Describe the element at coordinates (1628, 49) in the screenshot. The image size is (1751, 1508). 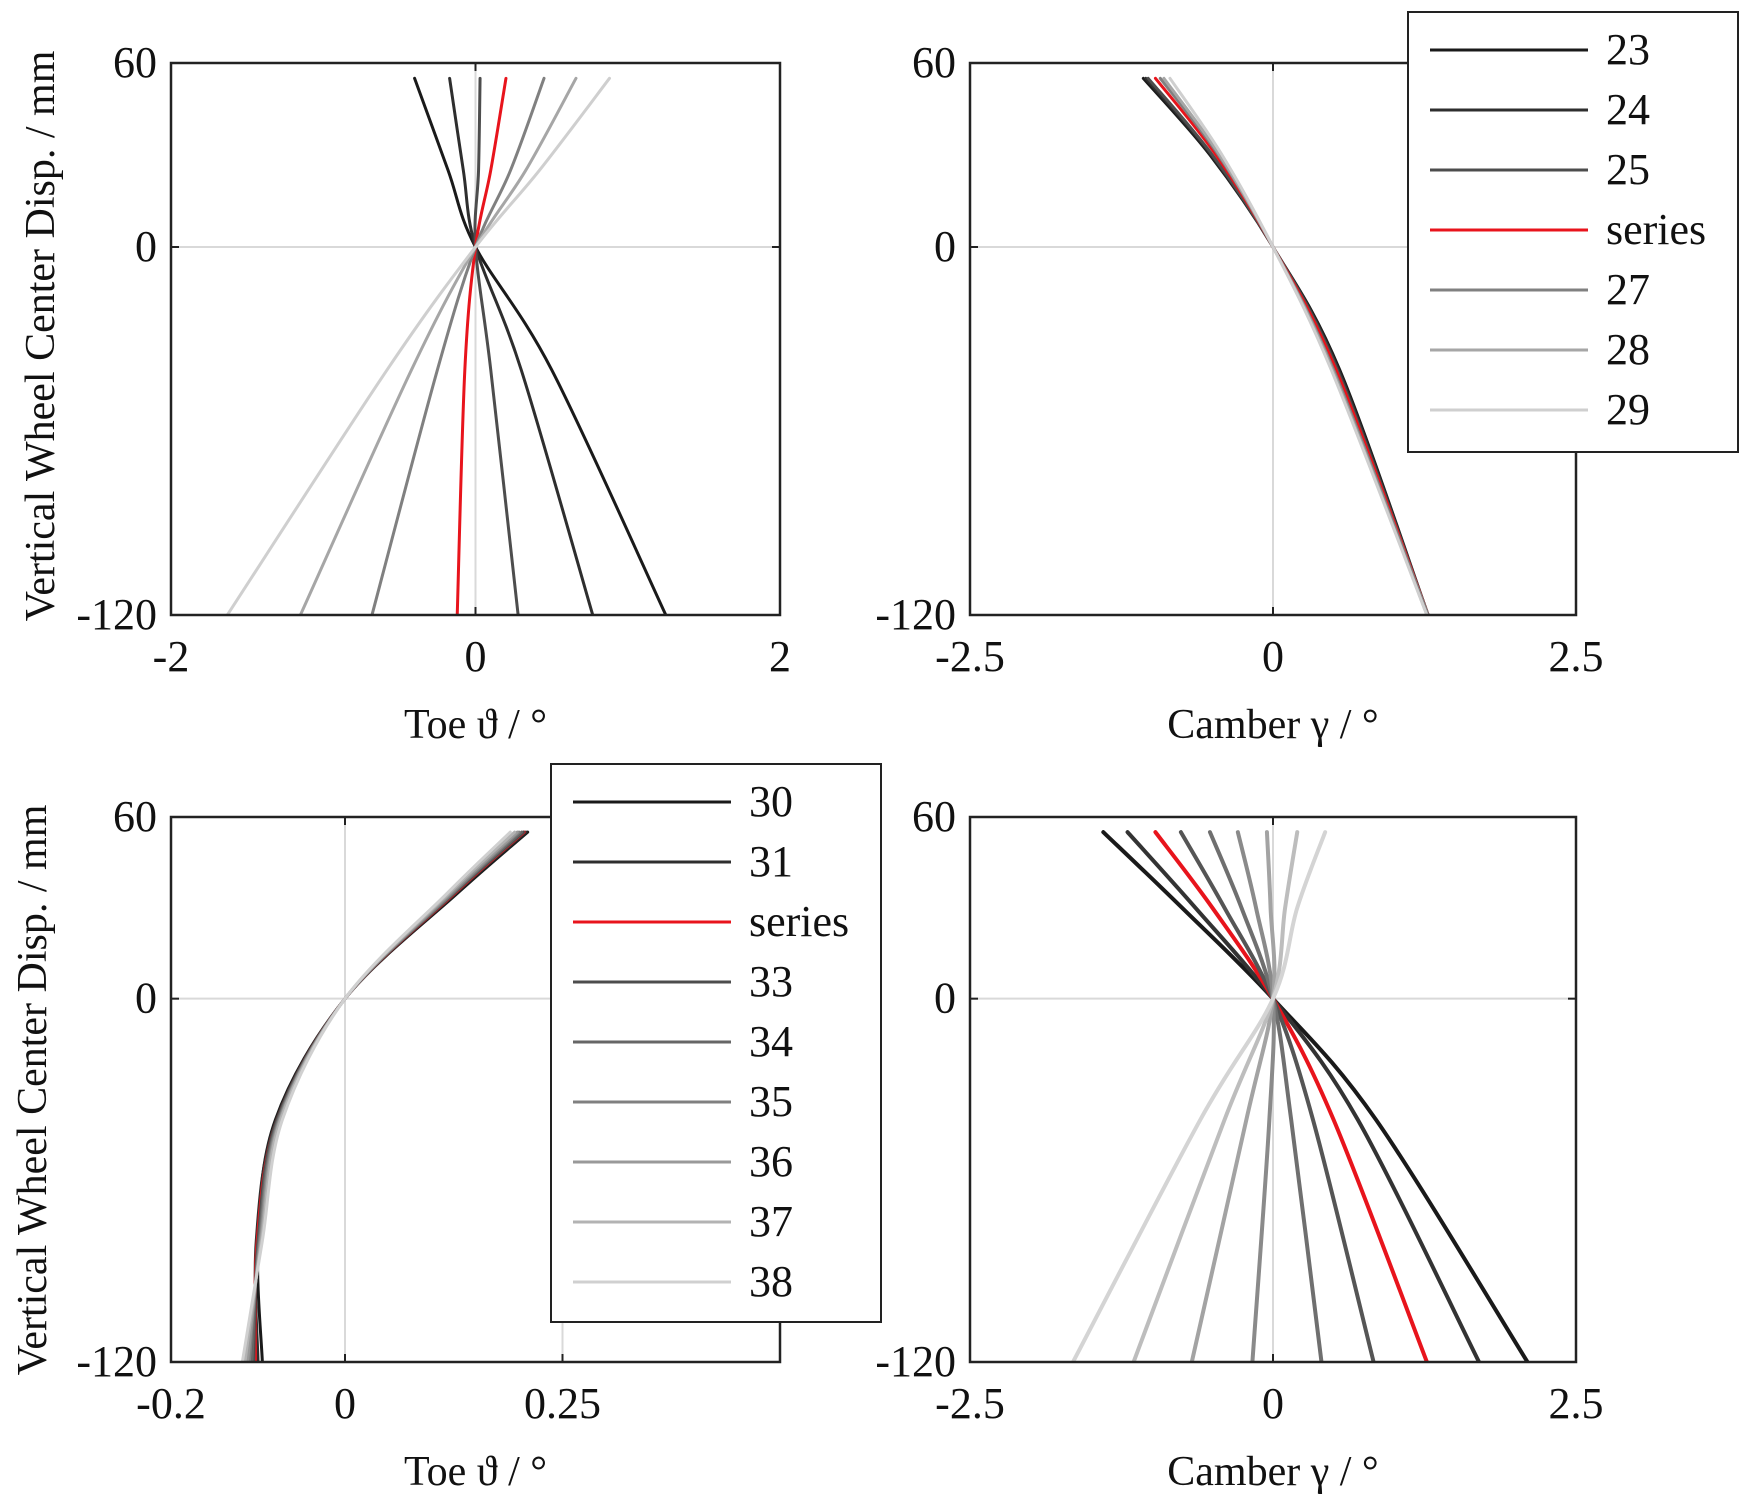
I see `legend-label-23: 23` at that location.